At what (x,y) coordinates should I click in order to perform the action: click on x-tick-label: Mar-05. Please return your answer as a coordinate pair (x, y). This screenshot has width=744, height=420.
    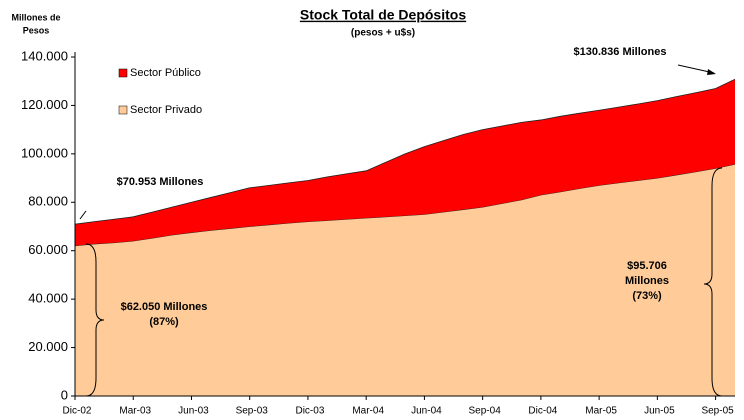
    Looking at the image, I should click on (601, 411).